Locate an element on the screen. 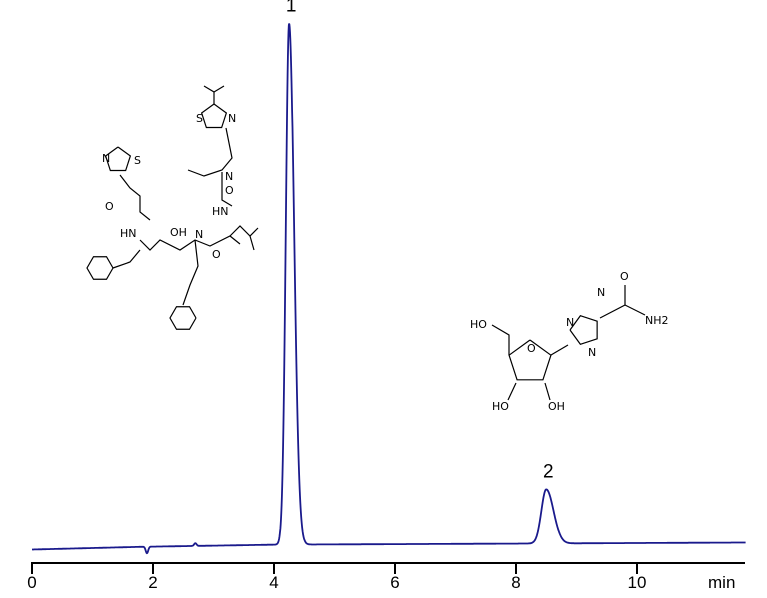 Image resolution: width=767 pixels, height=598 pixels. x-tick-label: 10 is located at coordinates (637, 582).